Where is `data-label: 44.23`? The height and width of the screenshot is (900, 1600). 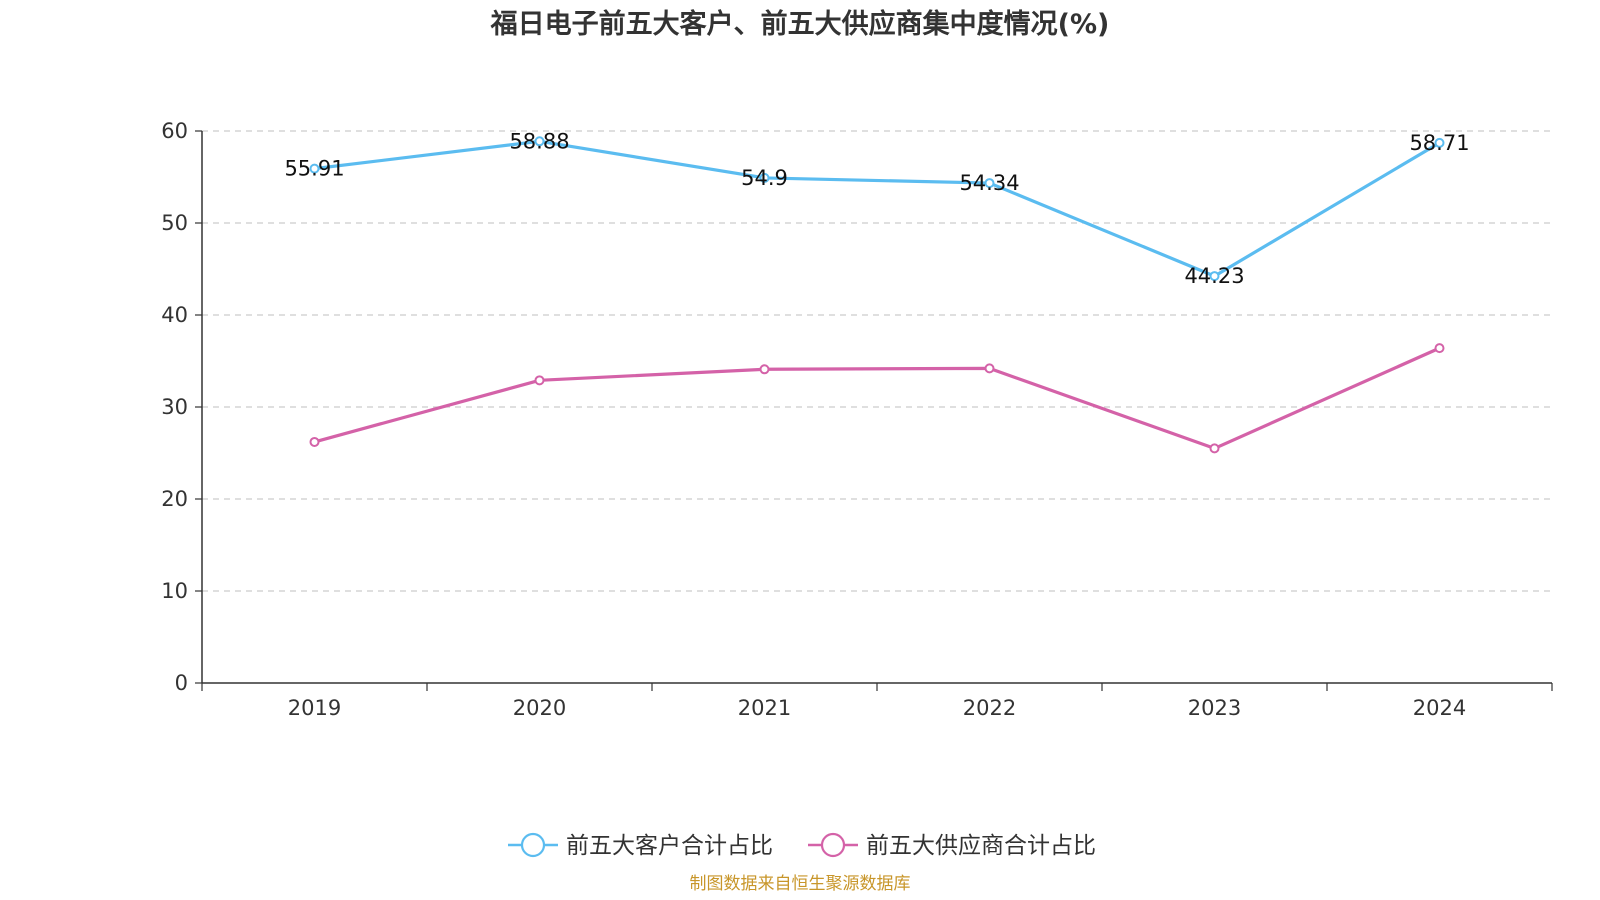 data-label: 44.23 is located at coordinates (1214, 276).